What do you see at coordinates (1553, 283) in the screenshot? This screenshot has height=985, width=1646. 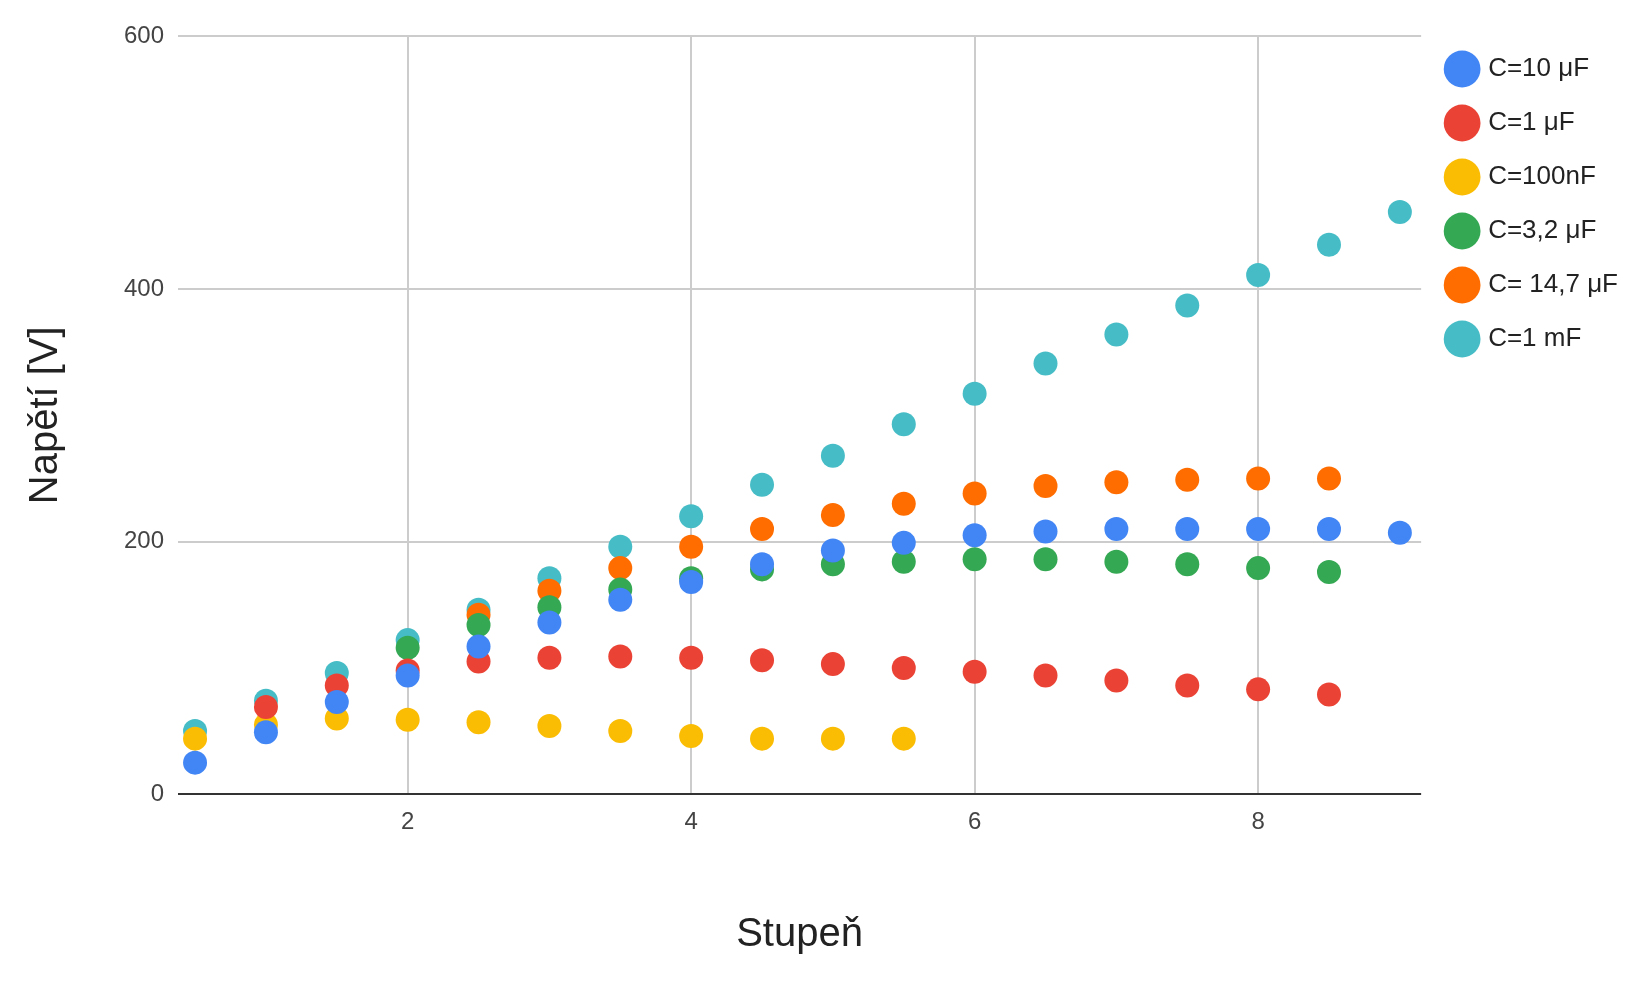 I see `legend-label: C= 14,7 μF` at bounding box center [1553, 283].